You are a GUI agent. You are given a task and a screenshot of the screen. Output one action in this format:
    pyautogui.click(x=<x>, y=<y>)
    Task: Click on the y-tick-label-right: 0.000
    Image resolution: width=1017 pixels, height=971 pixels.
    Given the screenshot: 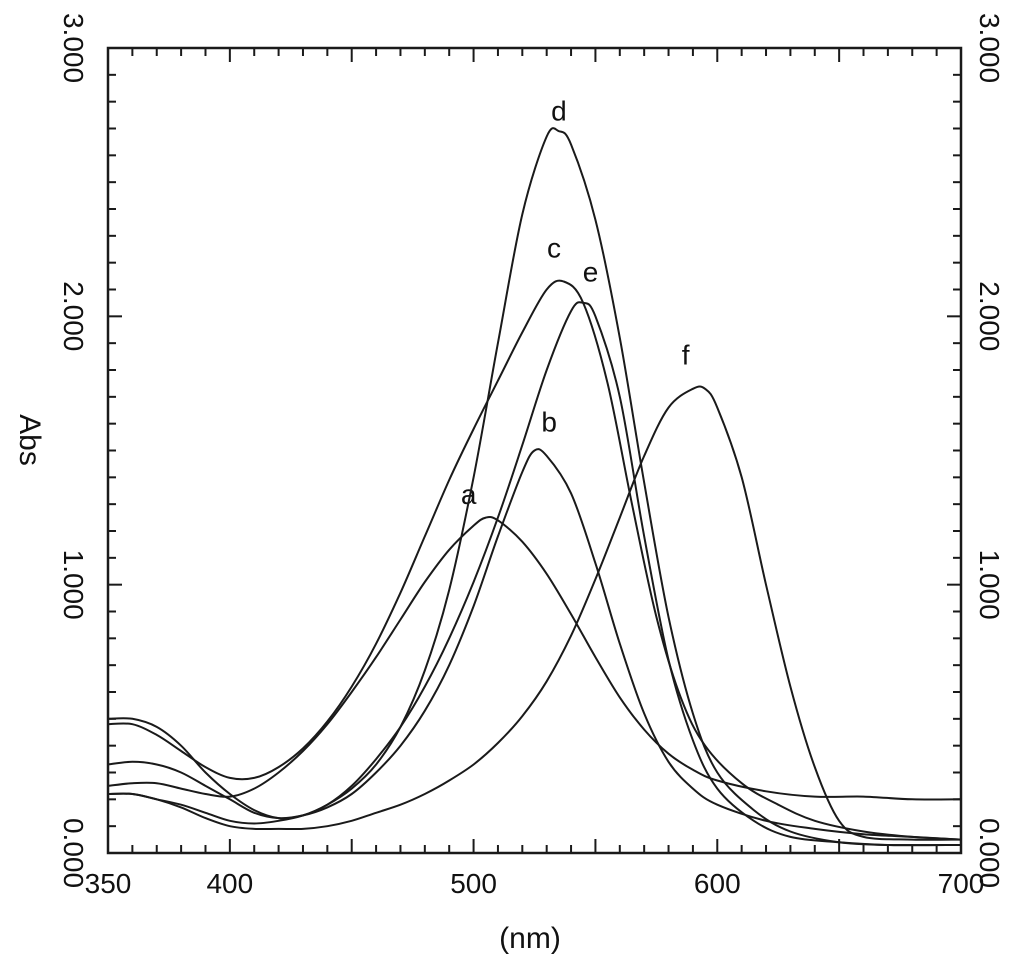 What is the action you would take?
    pyautogui.click(x=989, y=853)
    